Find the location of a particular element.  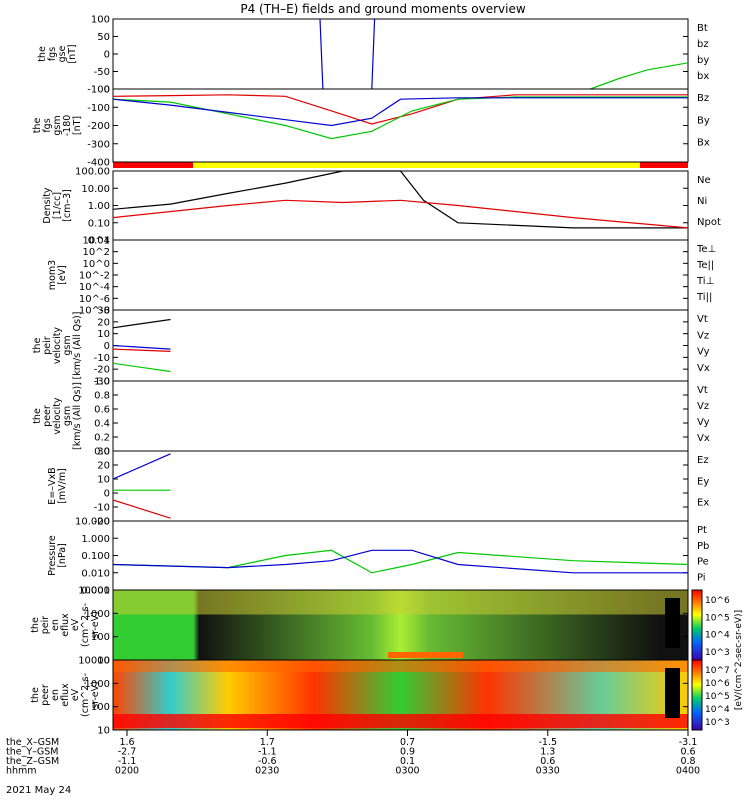

orbit-value: 0200 is located at coordinates (127, 771).